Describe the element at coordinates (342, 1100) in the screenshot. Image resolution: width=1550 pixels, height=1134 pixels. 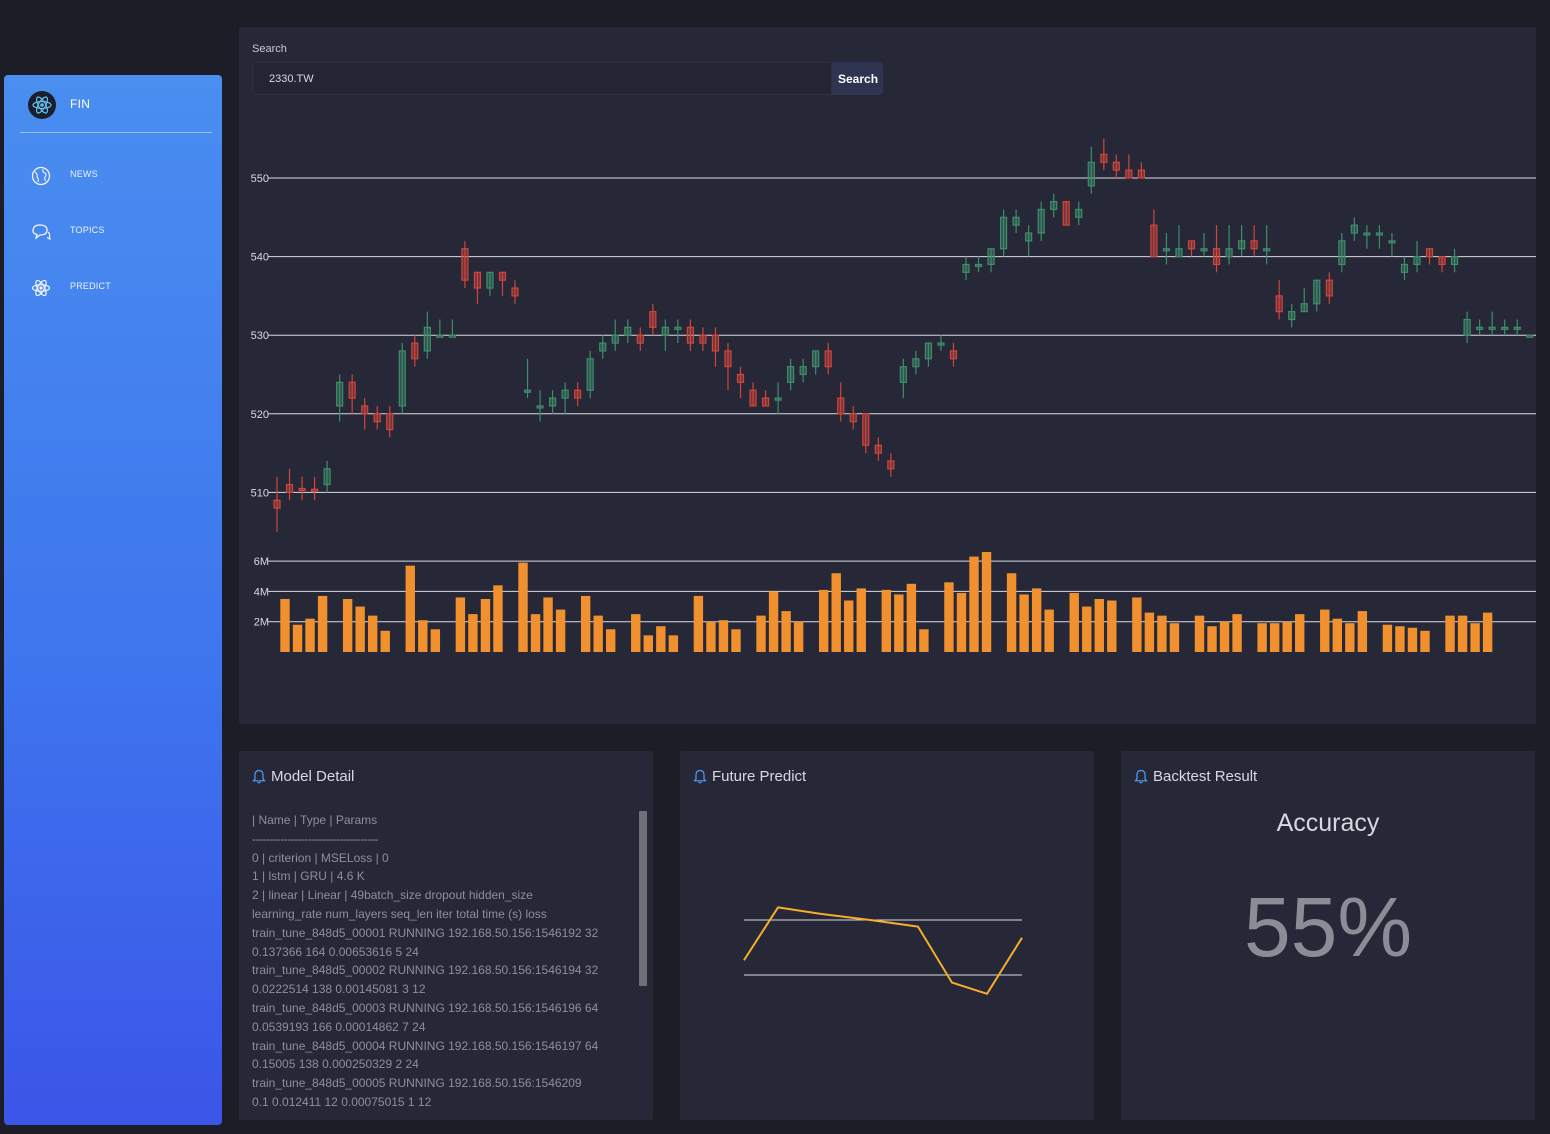
I see `log-line: 0.1 0.012411 12 0.00075015 1 12` at that location.